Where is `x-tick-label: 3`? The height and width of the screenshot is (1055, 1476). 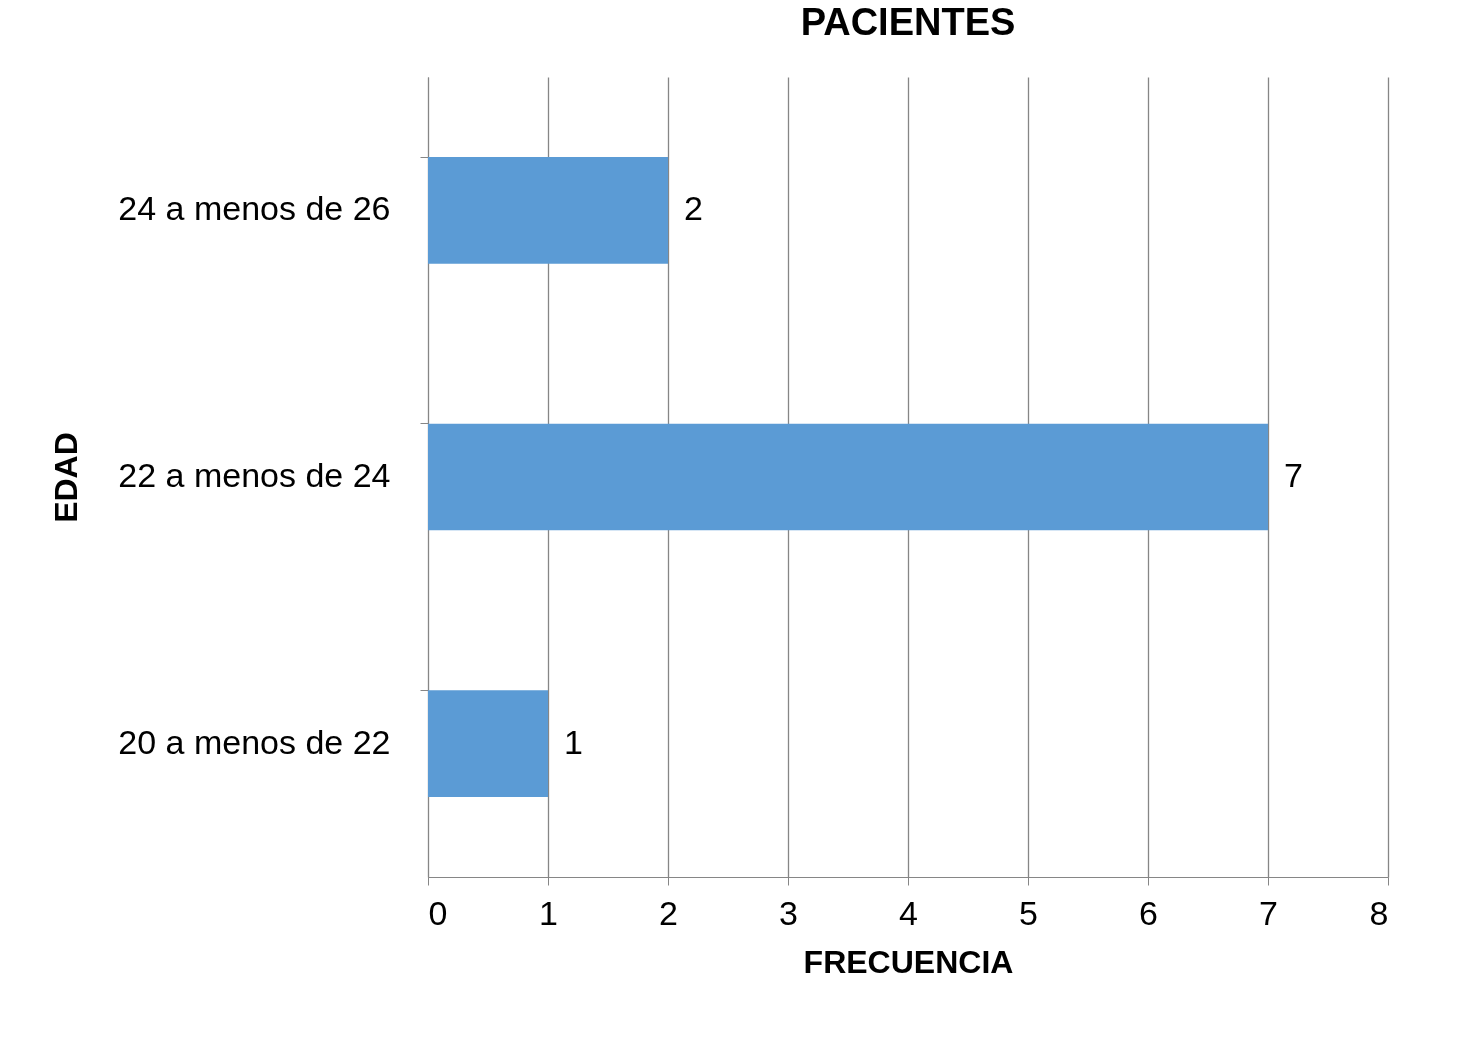 x-tick-label: 3 is located at coordinates (788, 912).